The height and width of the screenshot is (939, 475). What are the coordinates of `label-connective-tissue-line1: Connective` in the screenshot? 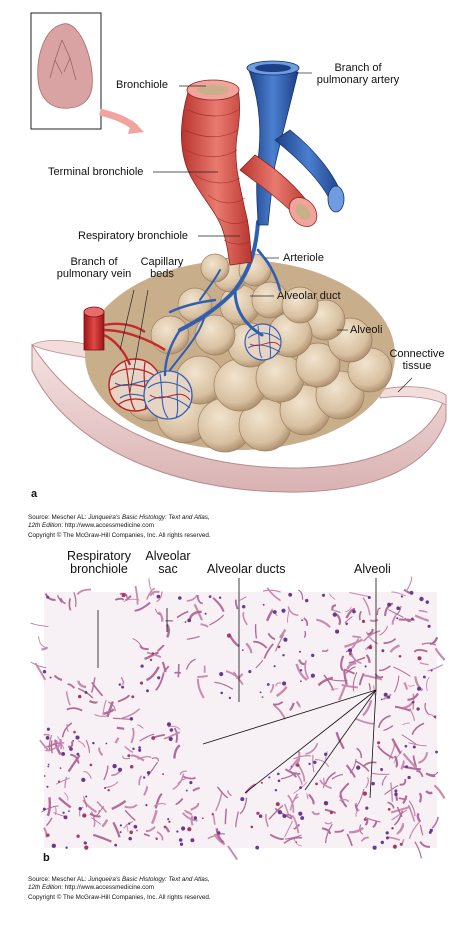 It's located at (417, 354).